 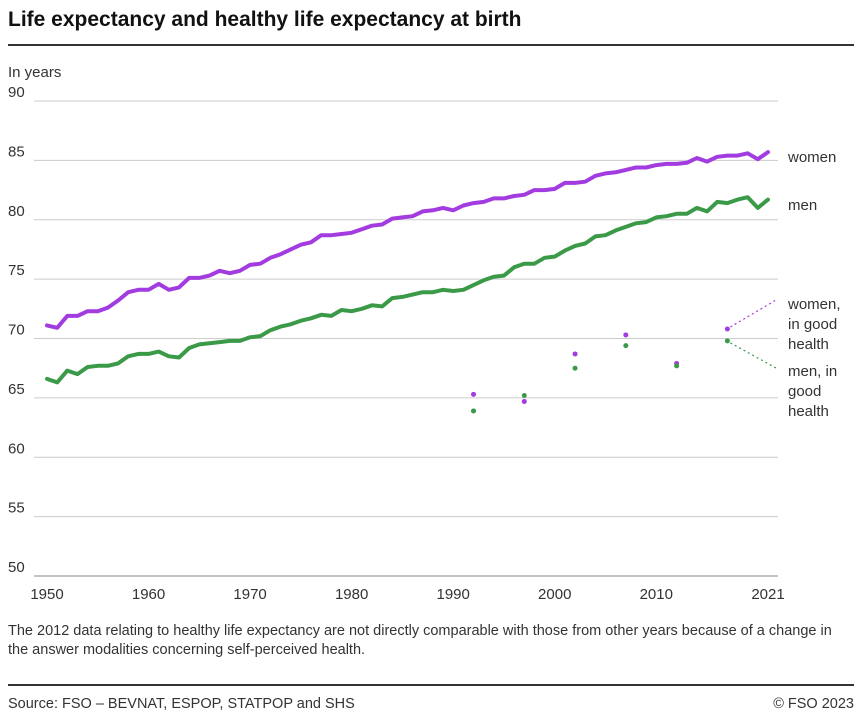 I want to click on y-tick-label: 55, so click(x=16, y=508).